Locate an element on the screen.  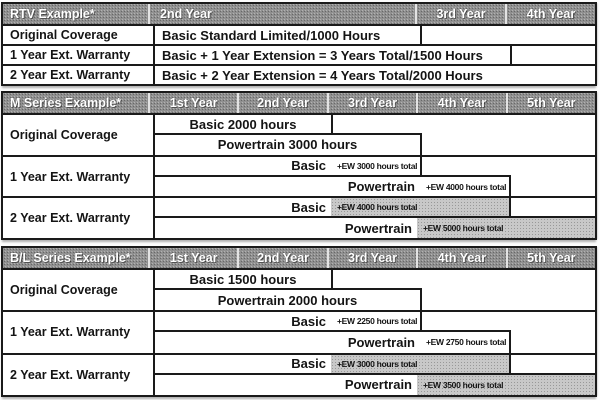
table-title: RTV Example* is located at coordinates (52, 14).